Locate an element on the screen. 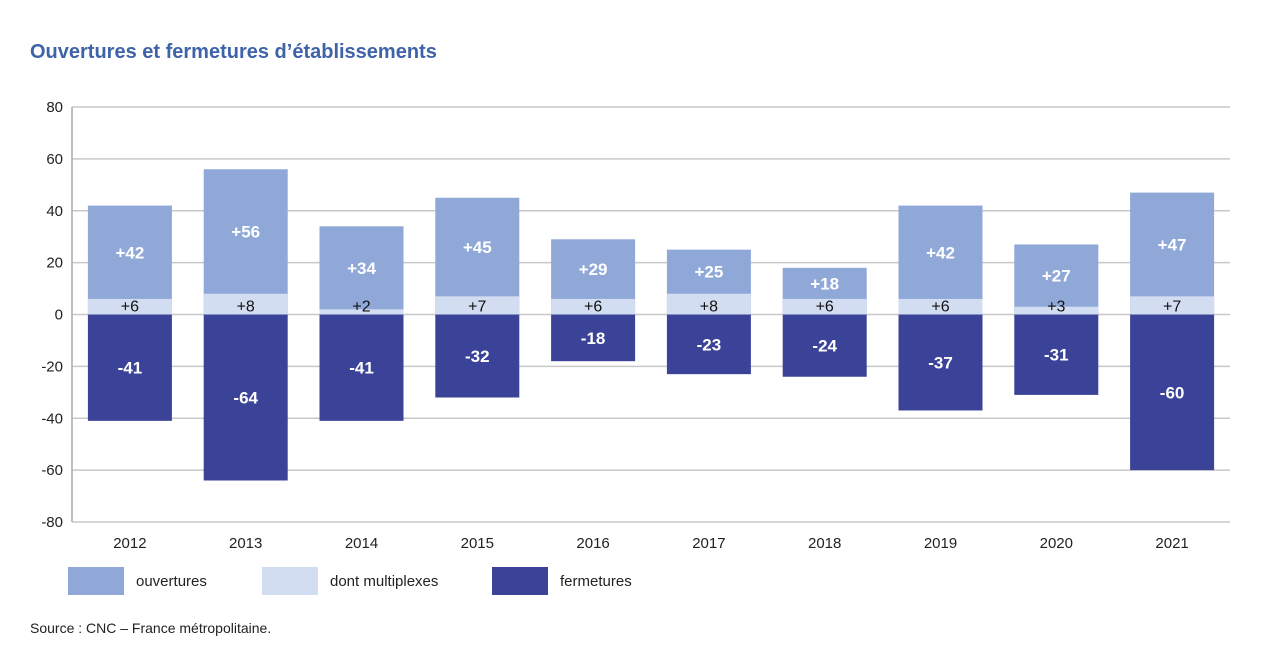  data-label-ouvertures: +29 is located at coordinates (593, 269).